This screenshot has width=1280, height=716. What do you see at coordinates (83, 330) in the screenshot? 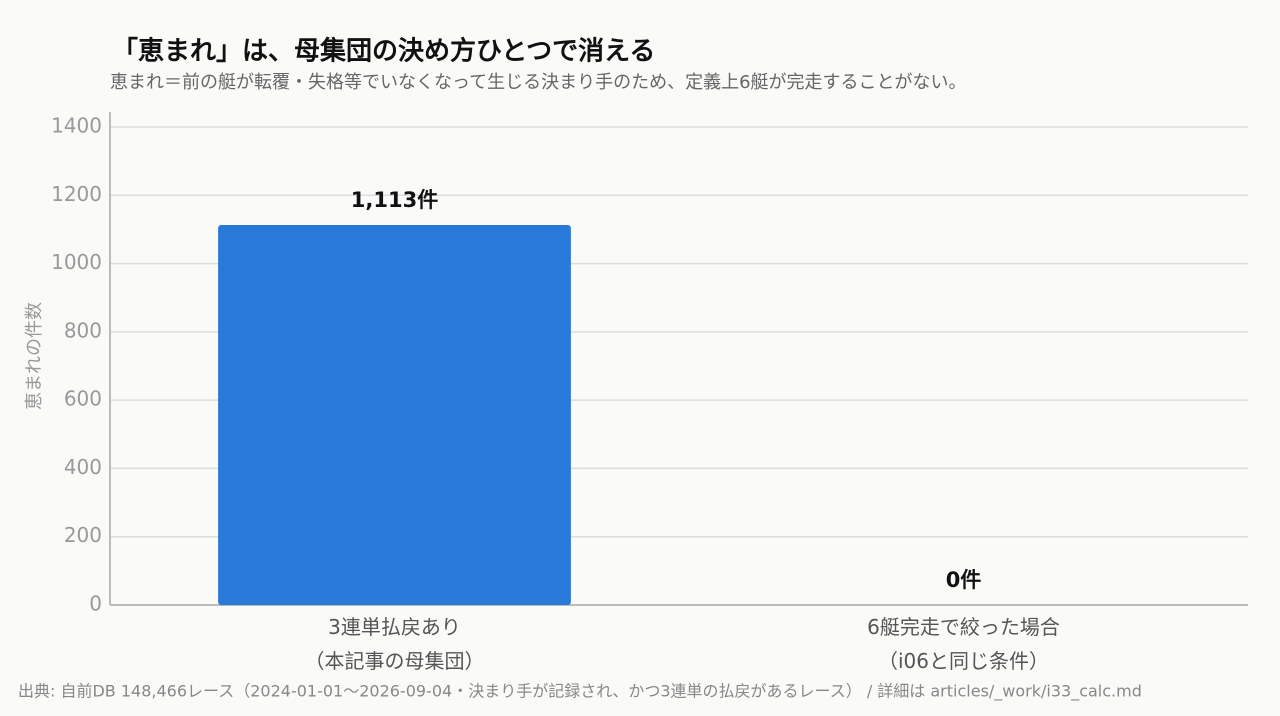
I see `y-tick-label: 800` at bounding box center [83, 330].